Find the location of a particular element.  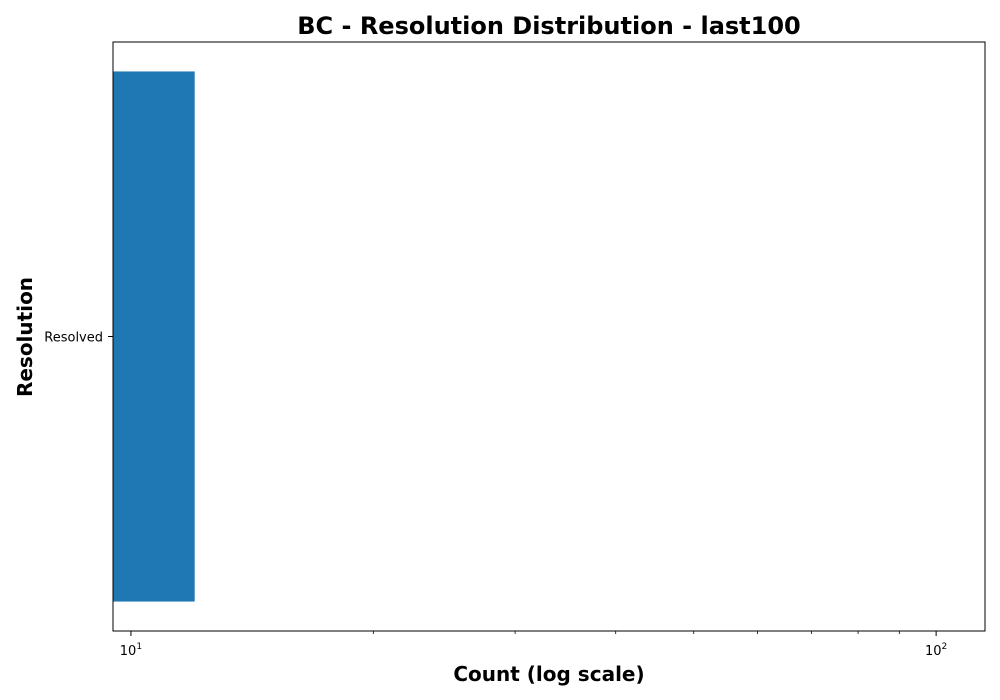

x-tick-label: 10² is located at coordinates (936, 650).